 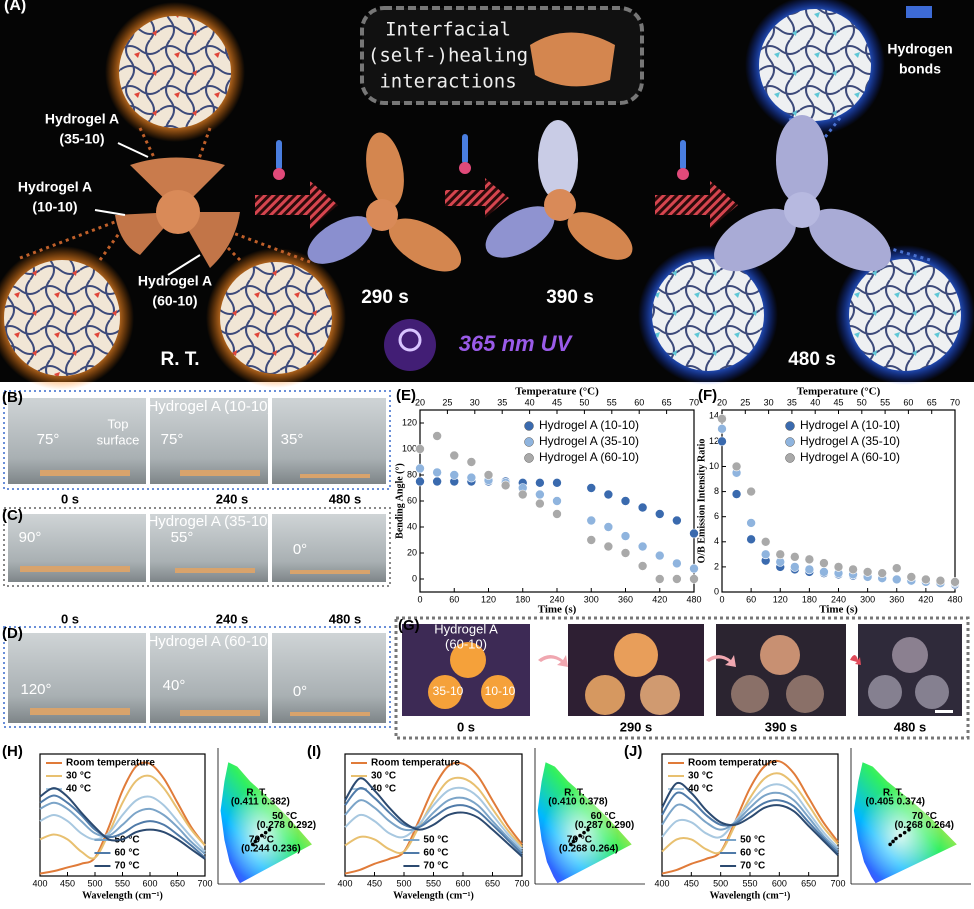 What do you see at coordinates (850, 457) in the screenshot?
I see `legend-label: Hydrogel A (60-10)` at bounding box center [850, 457].